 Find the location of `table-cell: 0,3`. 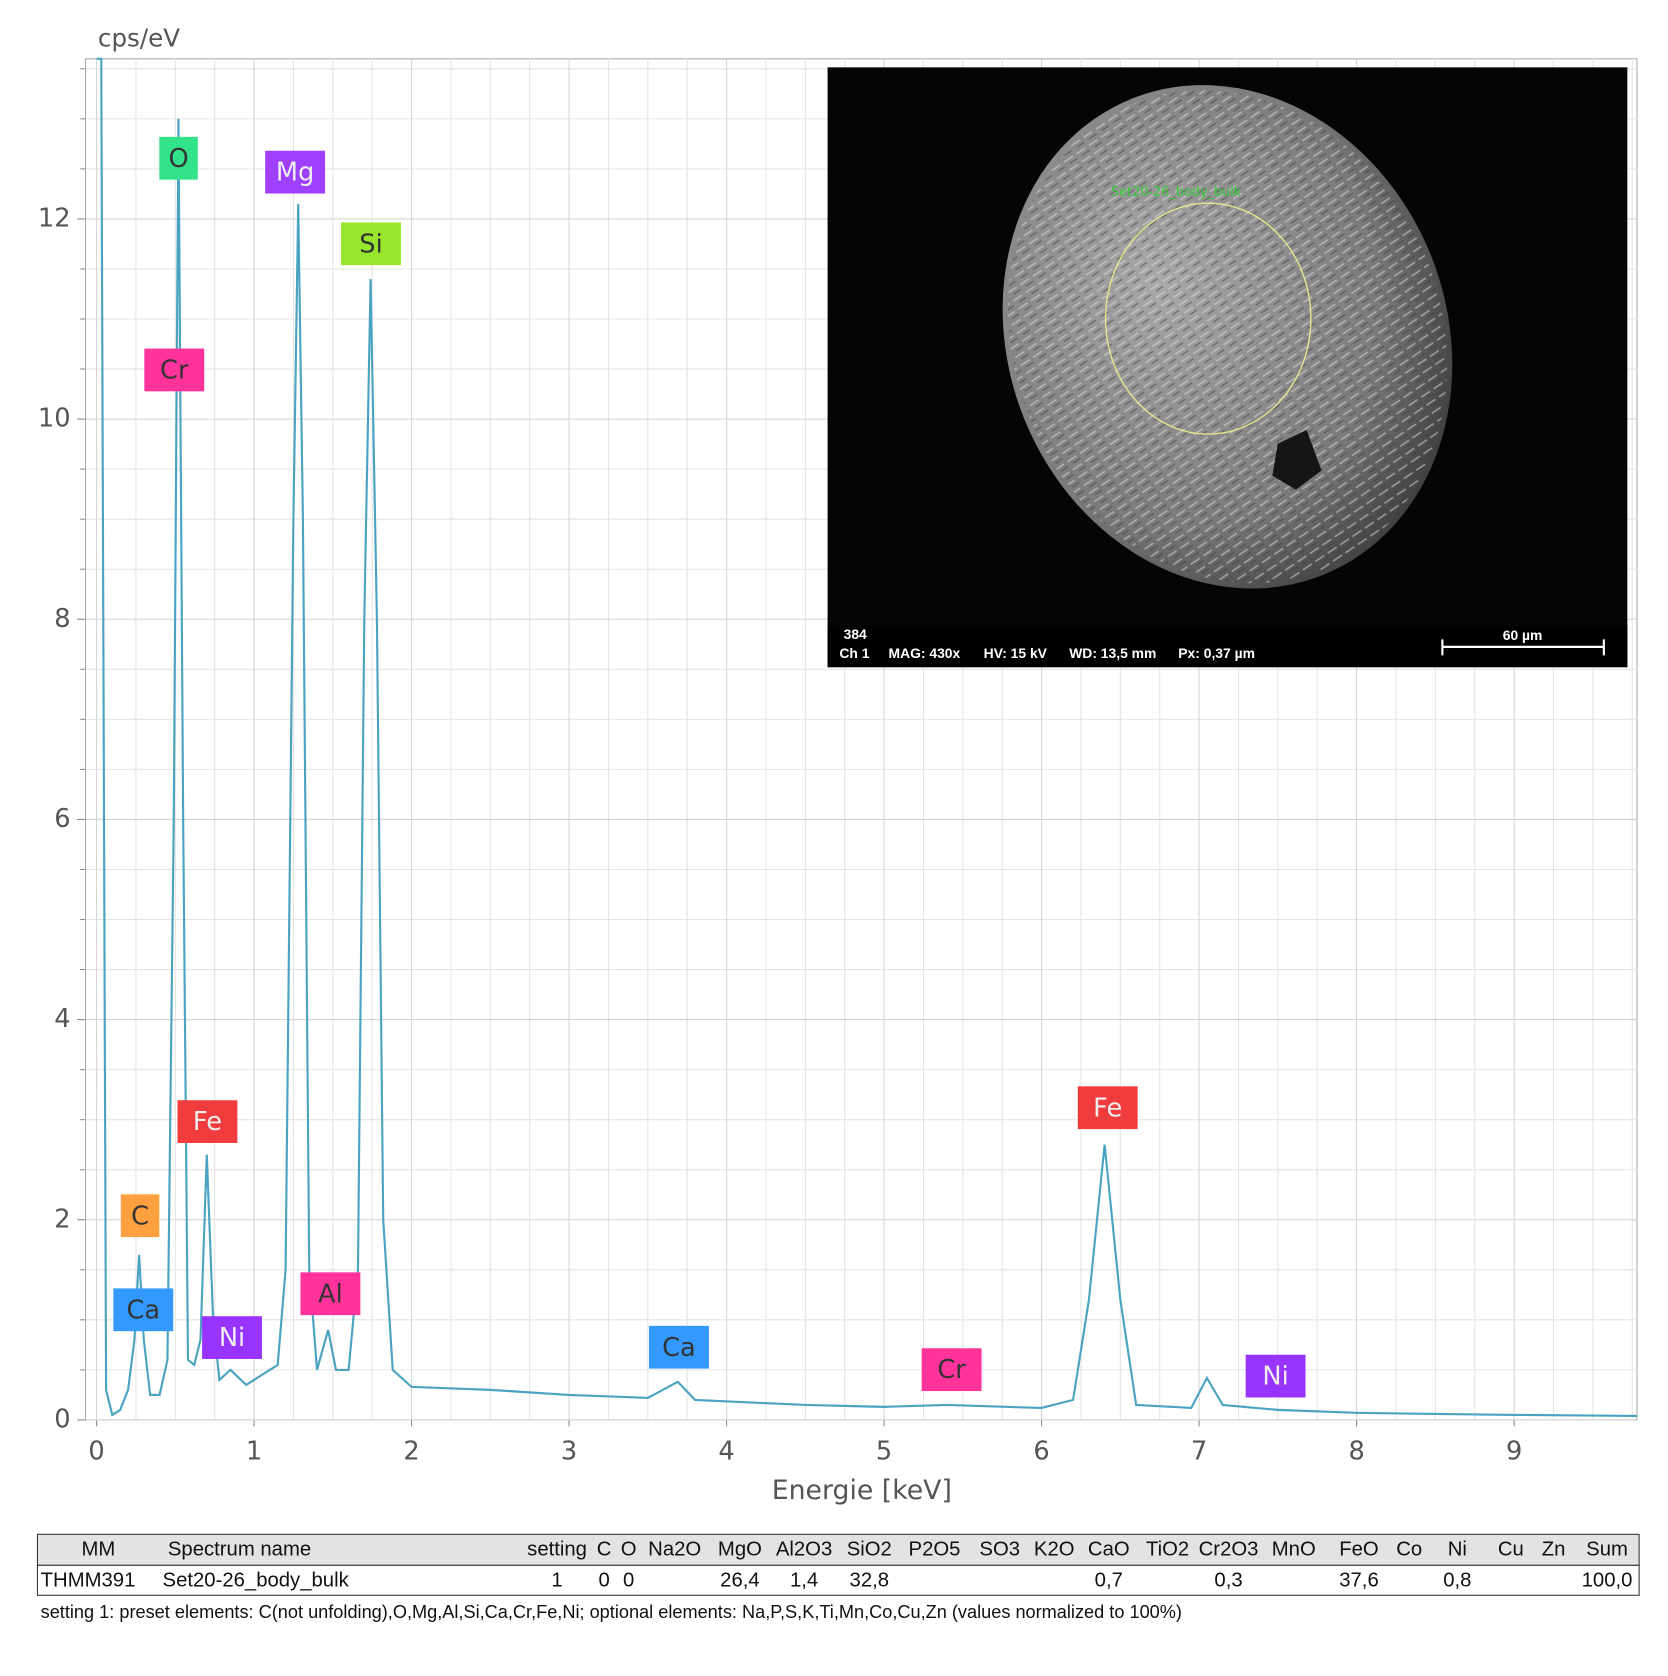

table-cell: 0,3 is located at coordinates (1228, 1581).